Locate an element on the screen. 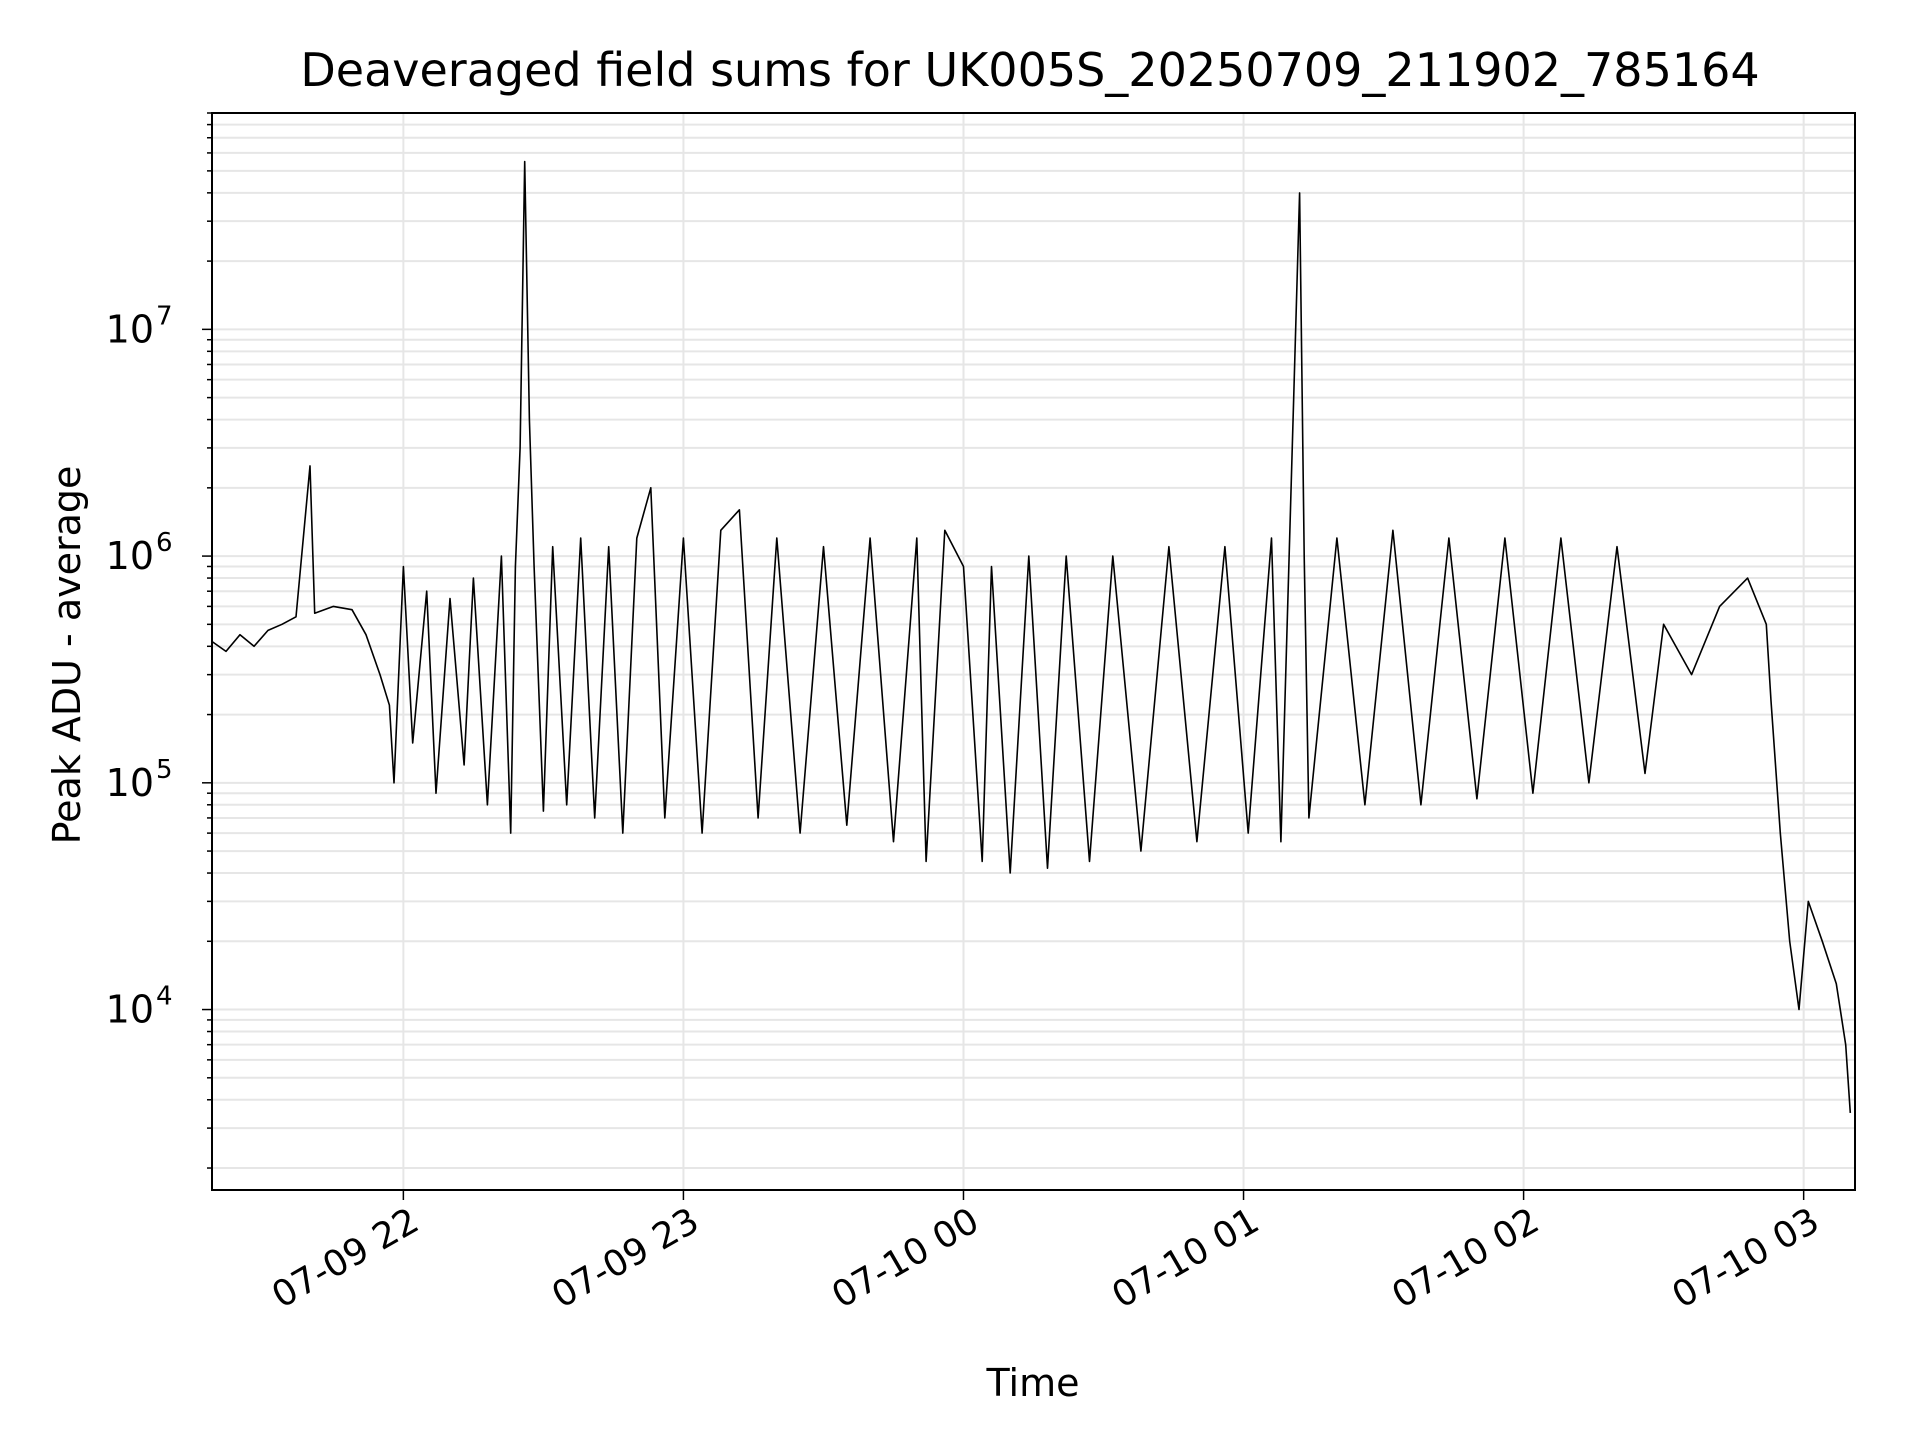  y-tick-label-exponent: 6 is located at coordinates (164, 543).